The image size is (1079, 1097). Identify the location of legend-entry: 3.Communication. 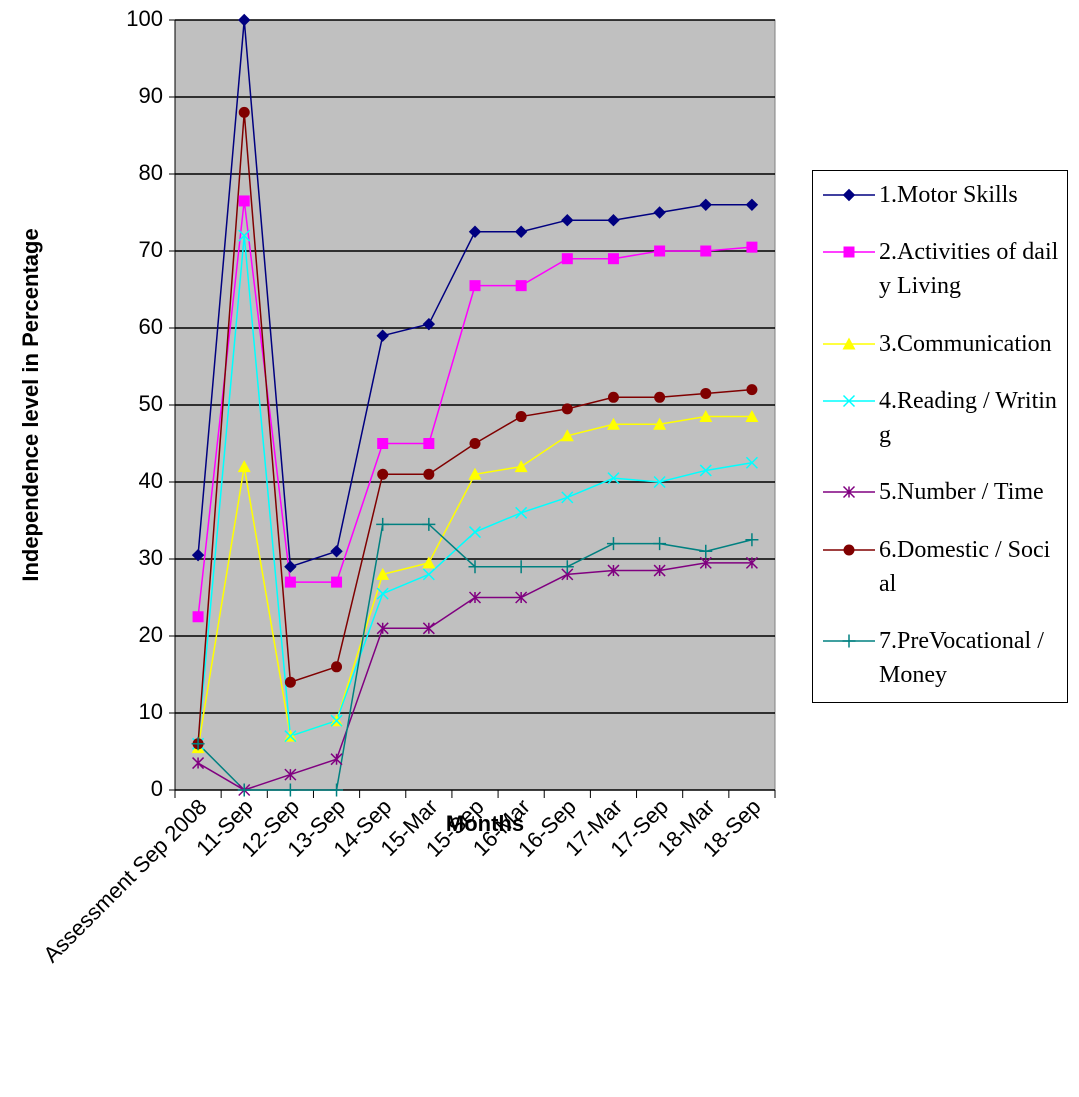
(940, 345).